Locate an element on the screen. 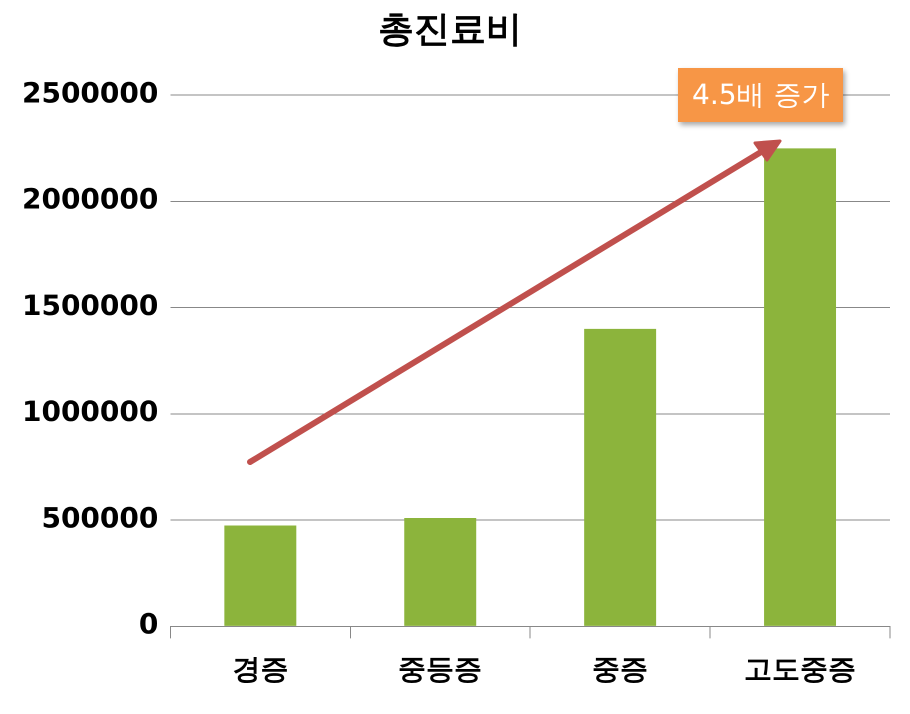  x-tick-label: 중등증 is located at coordinates (440, 669).